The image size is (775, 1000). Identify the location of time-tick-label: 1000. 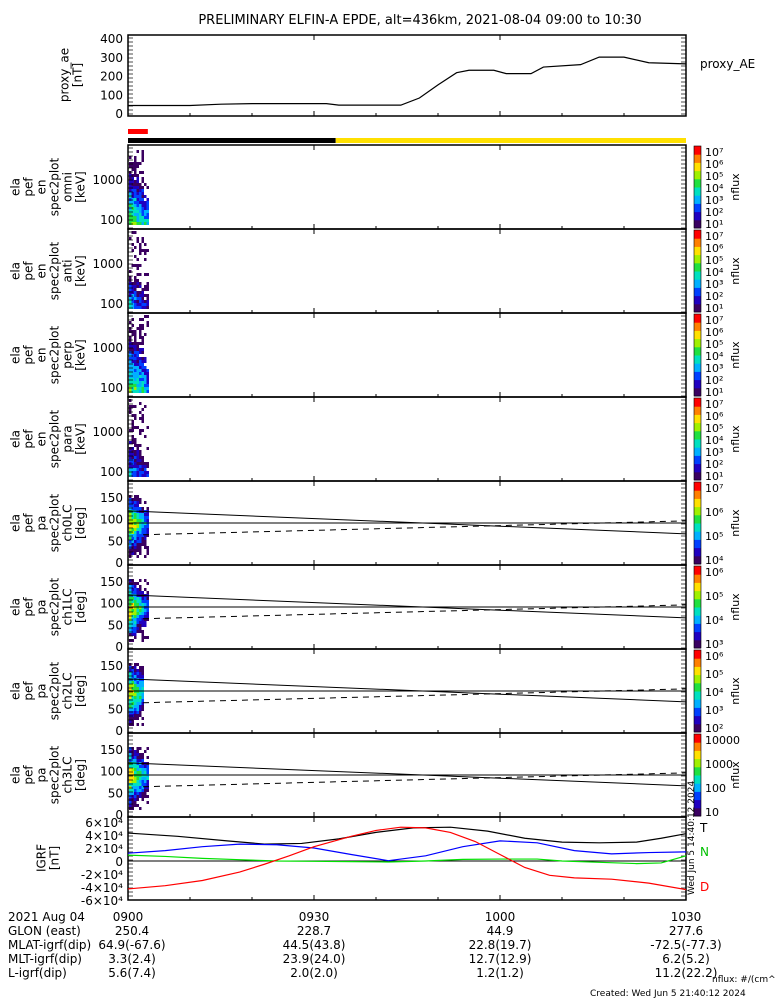
(500, 917).